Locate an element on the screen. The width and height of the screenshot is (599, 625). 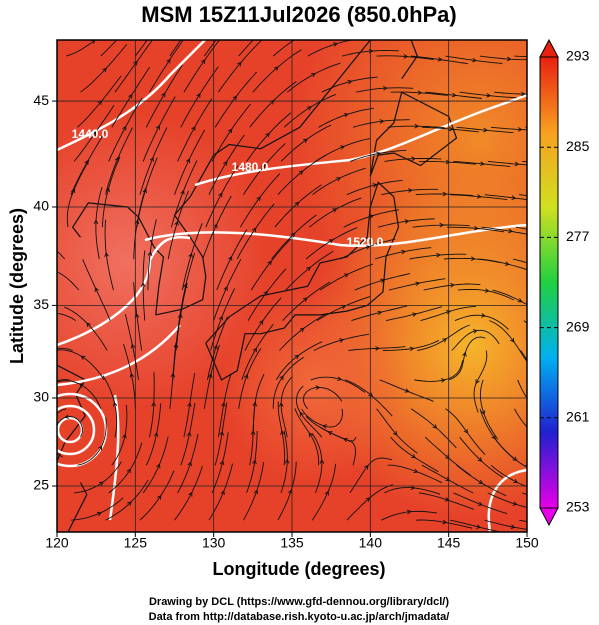
colorbar-extend is located at coordinates (549, 517).